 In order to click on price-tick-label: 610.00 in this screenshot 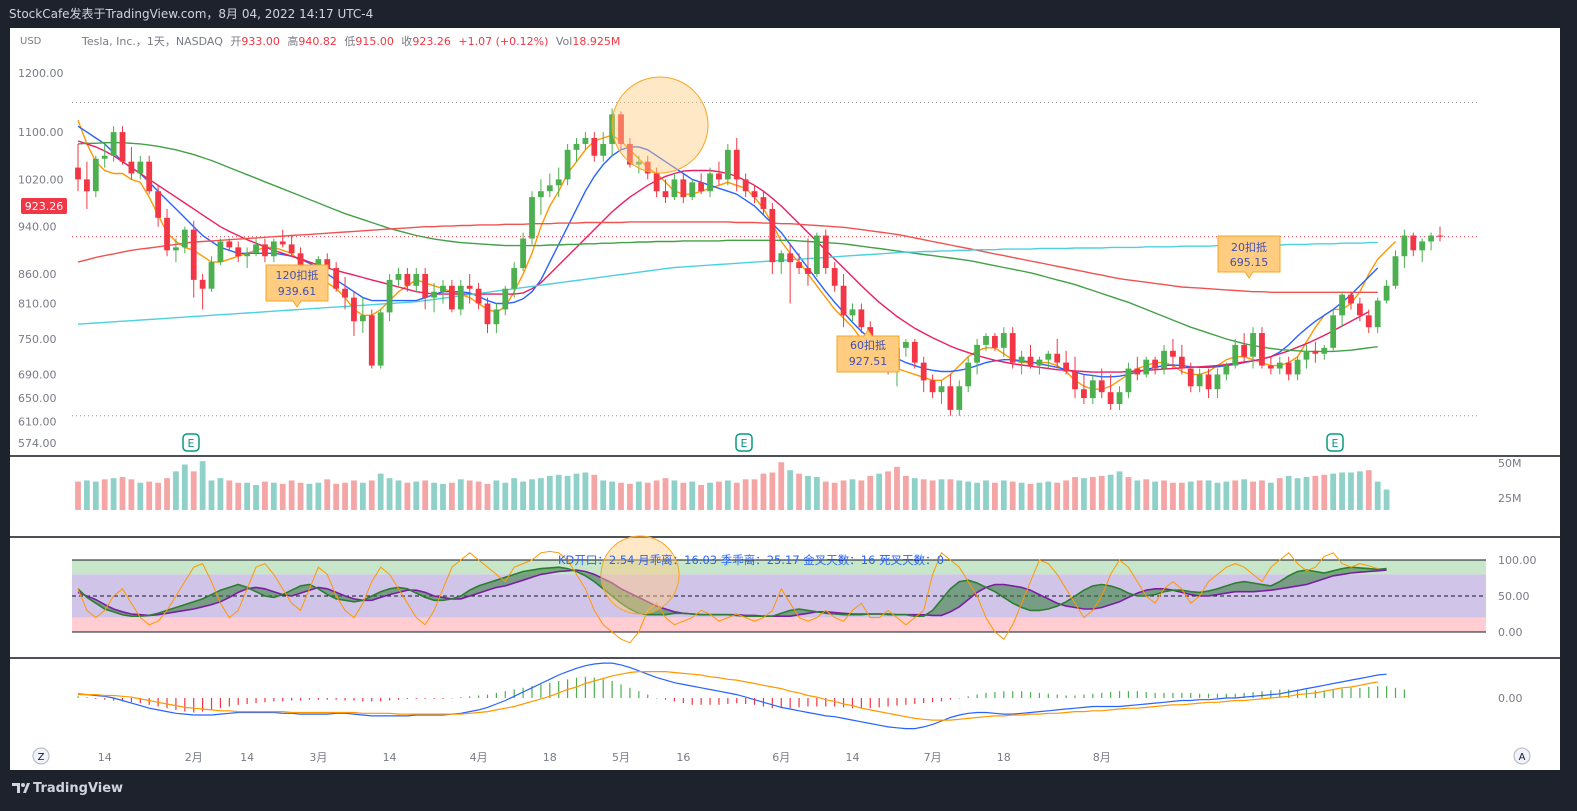, I will do `click(37, 422)`.